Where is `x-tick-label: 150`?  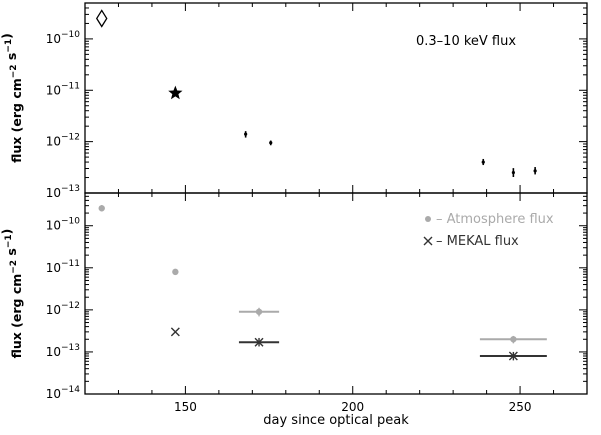 x-tick-label: 150 is located at coordinates (185, 407).